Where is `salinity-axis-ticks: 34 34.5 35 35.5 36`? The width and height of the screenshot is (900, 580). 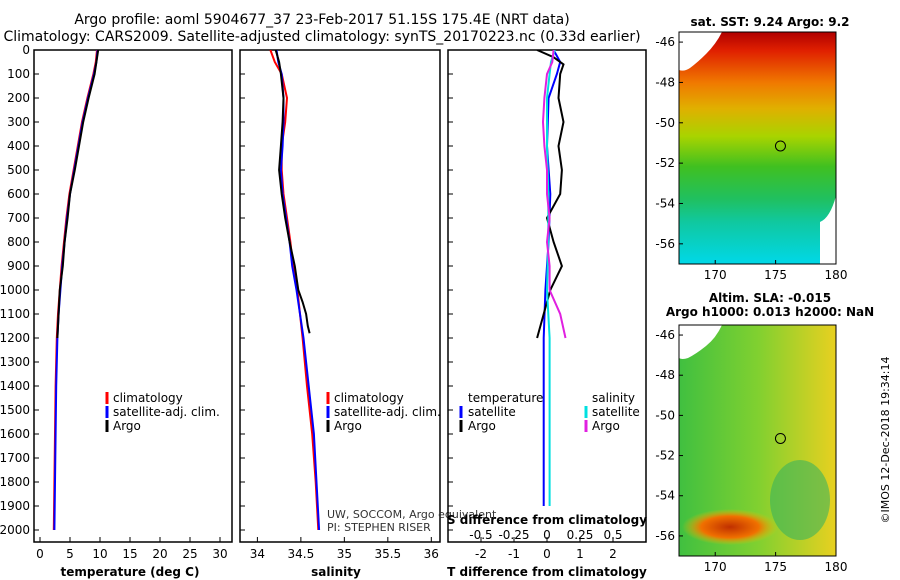
salinity-axis-ticks: 34 34.5 35 35.5 36 is located at coordinates (344, 549).